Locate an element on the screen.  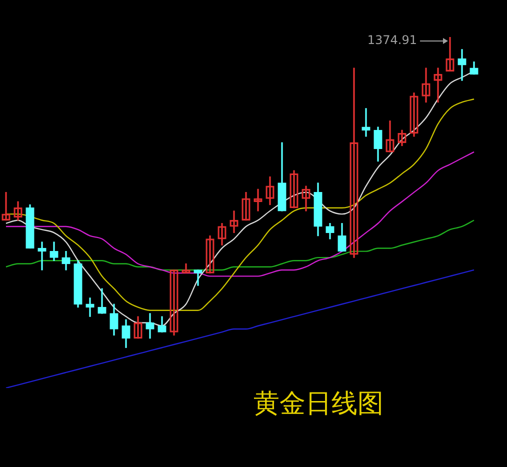
annotation: 1374.91 is located at coordinates (392, 40).